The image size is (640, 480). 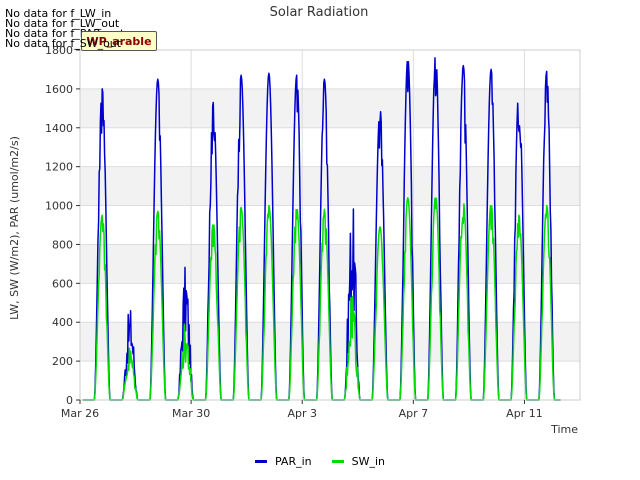 I want to click on y-tick-label: 200, so click(x=62, y=361).